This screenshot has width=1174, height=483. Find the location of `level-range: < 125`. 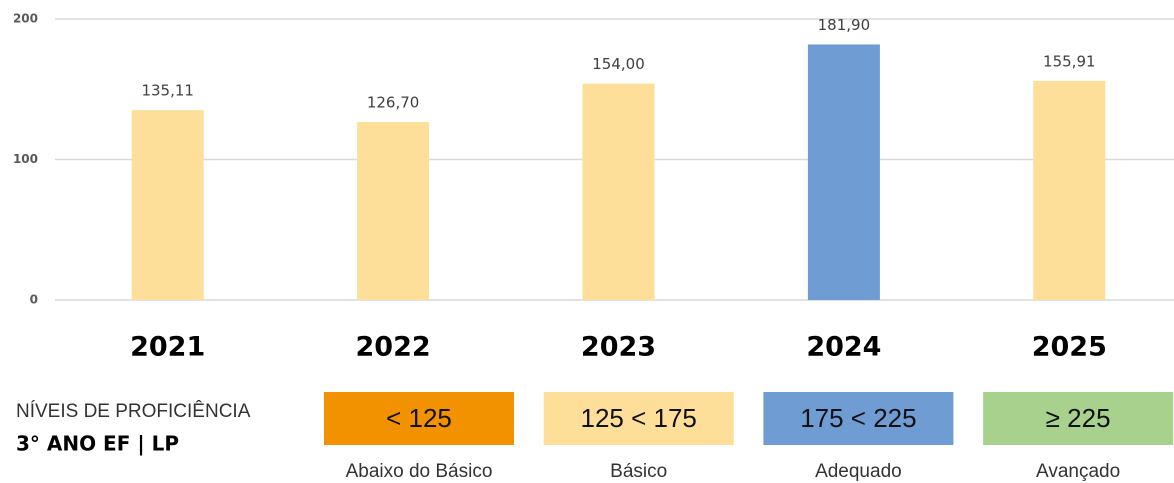

level-range: < 125 is located at coordinates (419, 418).